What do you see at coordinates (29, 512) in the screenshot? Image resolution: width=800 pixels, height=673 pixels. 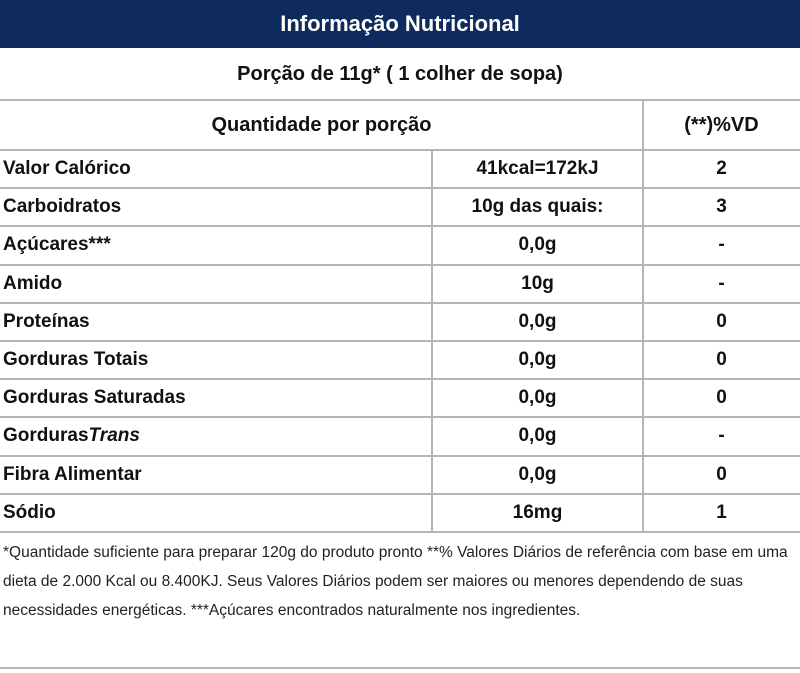 I see `name-text: Sódio` at bounding box center [29, 512].